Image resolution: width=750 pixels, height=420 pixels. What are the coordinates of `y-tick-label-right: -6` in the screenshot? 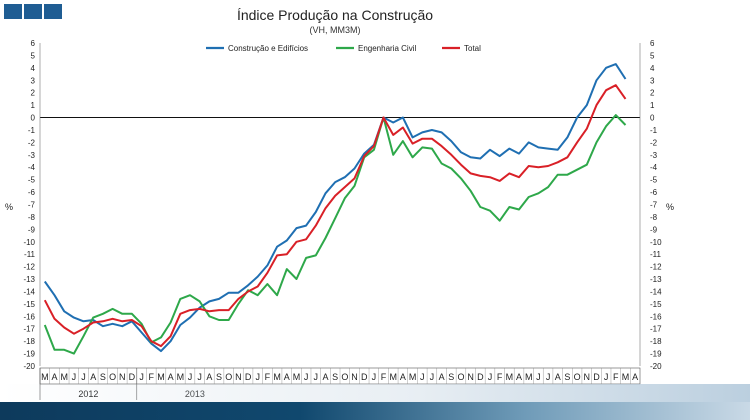 It's located at (654, 192).